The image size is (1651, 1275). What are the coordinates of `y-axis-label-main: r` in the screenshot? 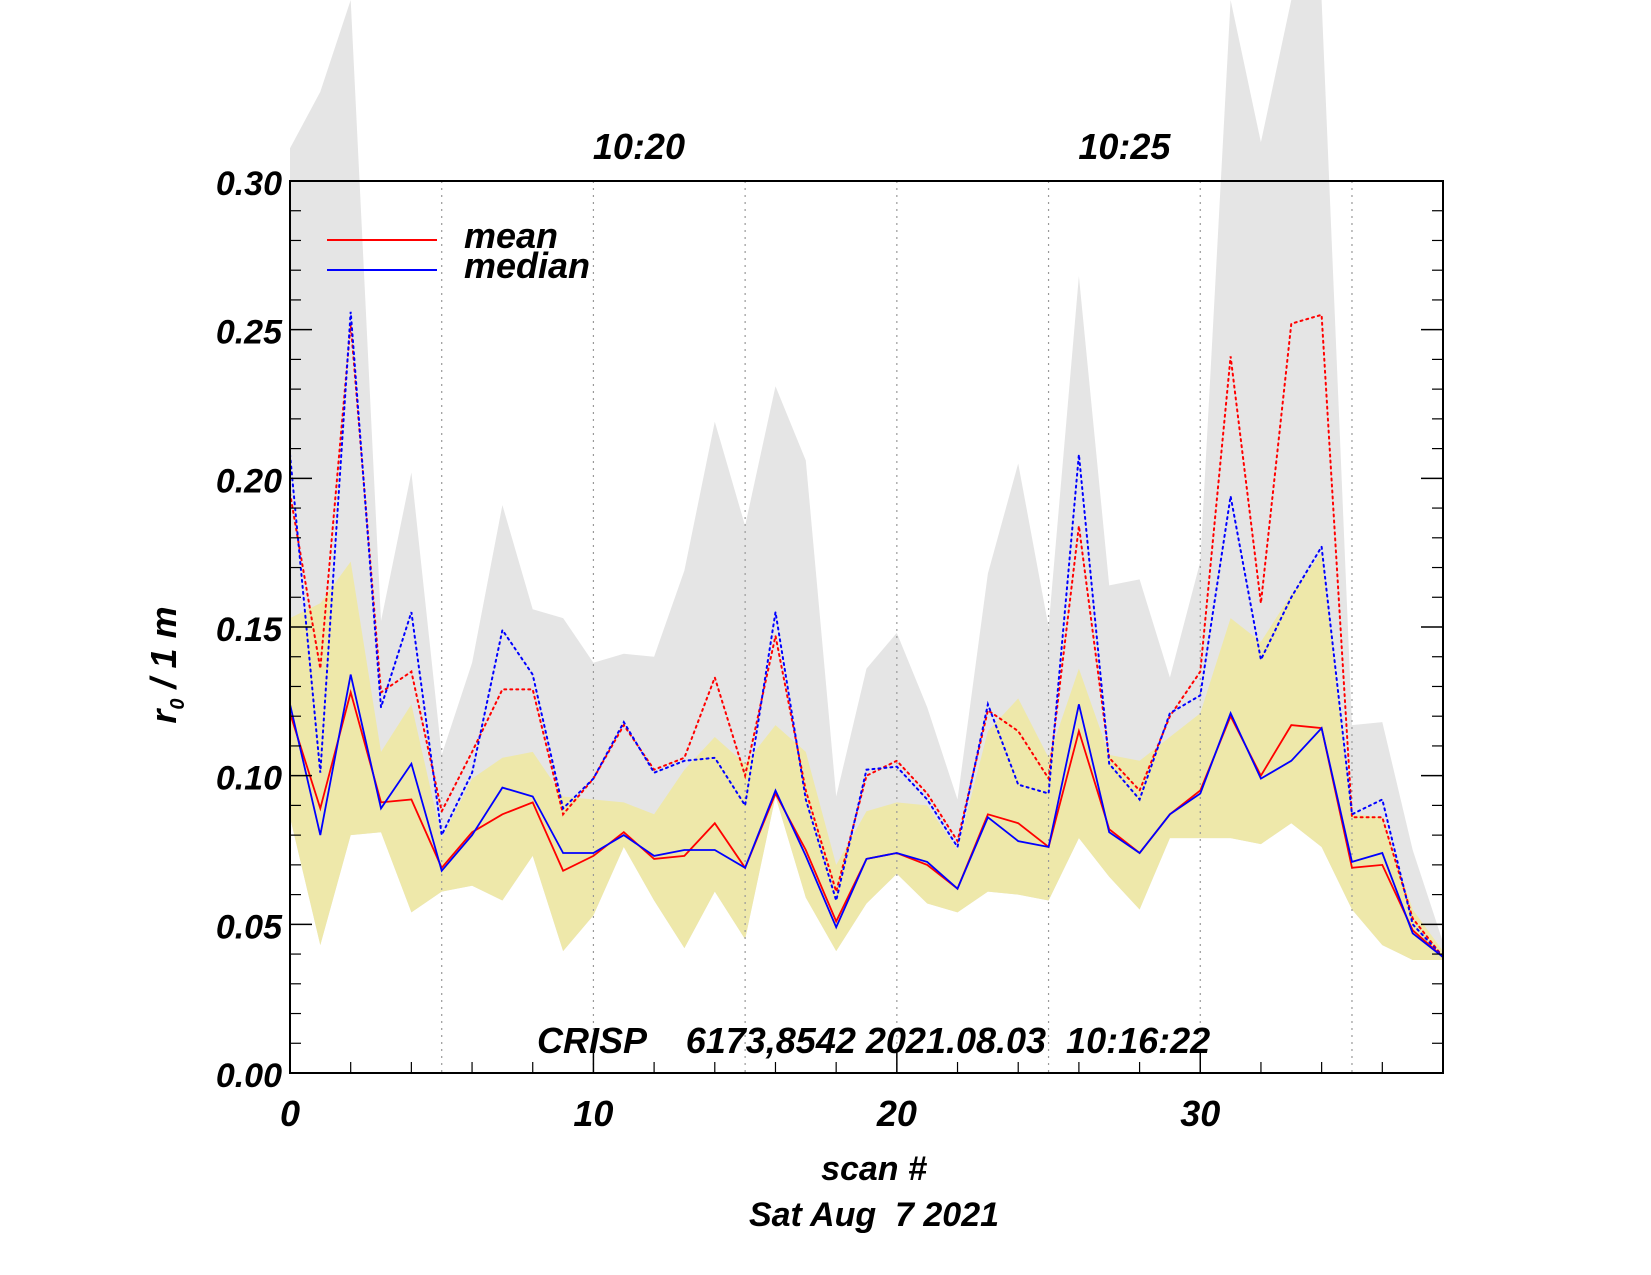 It's located at (163, 716).